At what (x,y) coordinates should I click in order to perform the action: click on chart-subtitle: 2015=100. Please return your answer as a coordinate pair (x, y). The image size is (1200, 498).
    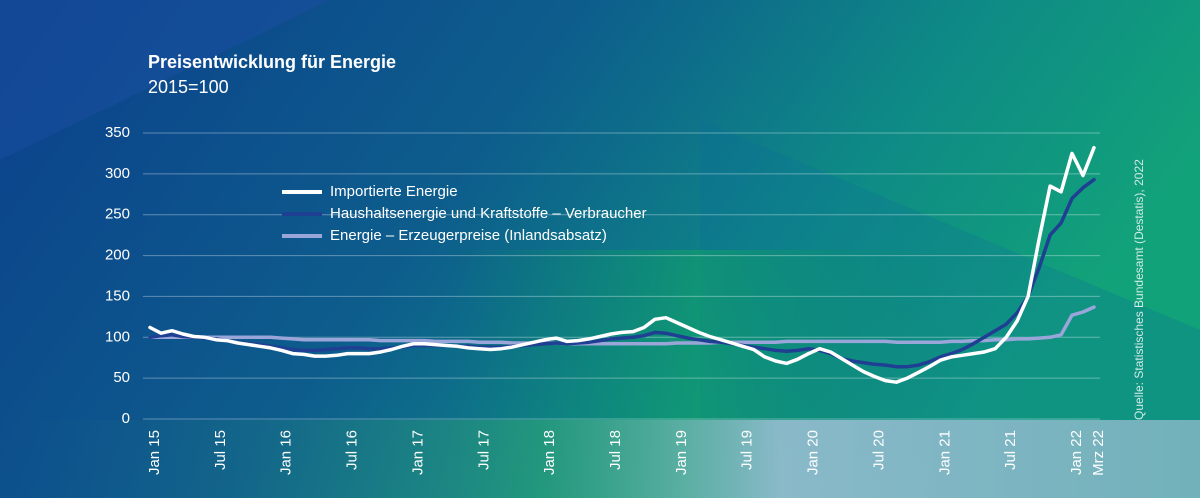
    Looking at the image, I should click on (188, 87).